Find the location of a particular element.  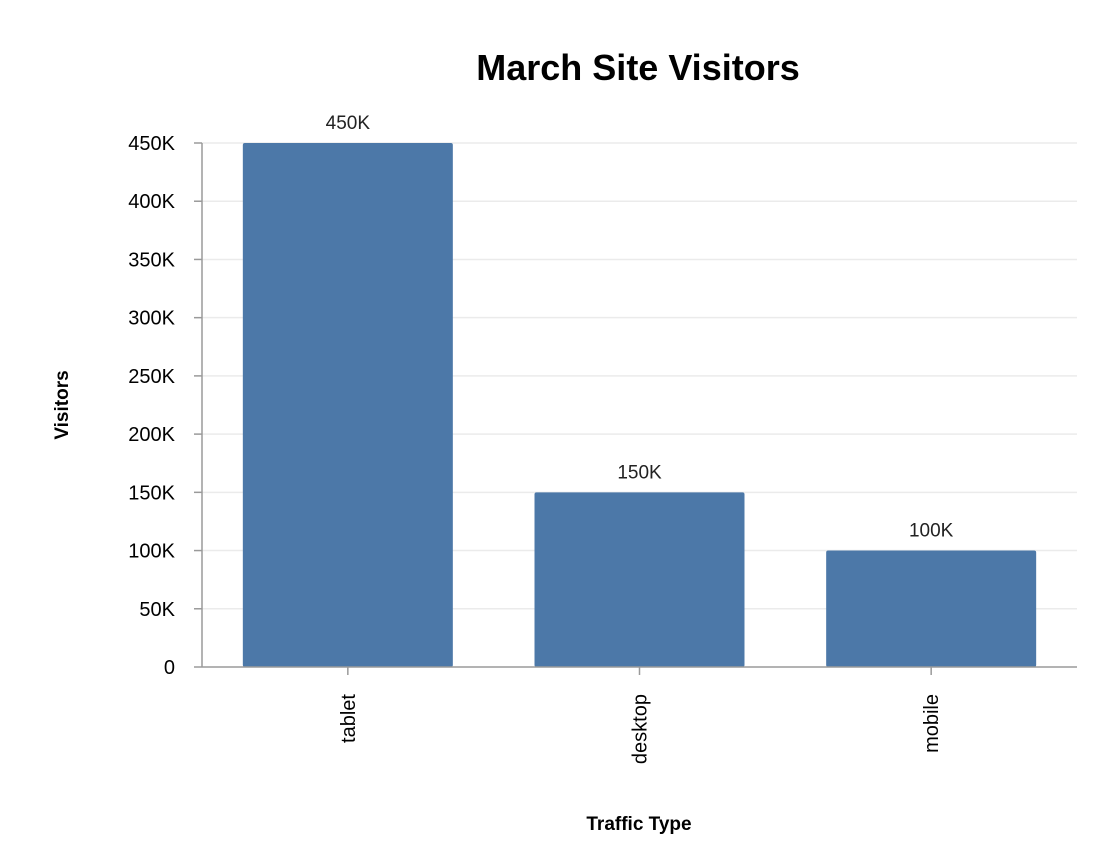

x-tick-label-mobile: mobile is located at coordinates (932, 723).